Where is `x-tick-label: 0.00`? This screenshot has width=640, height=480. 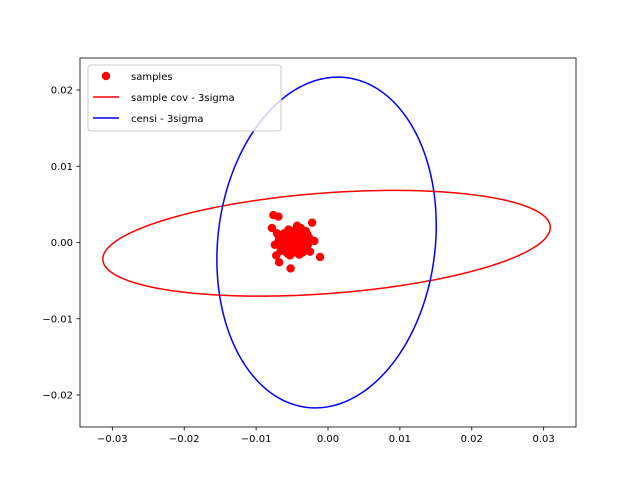 x-tick-label: 0.00 is located at coordinates (328, 439).